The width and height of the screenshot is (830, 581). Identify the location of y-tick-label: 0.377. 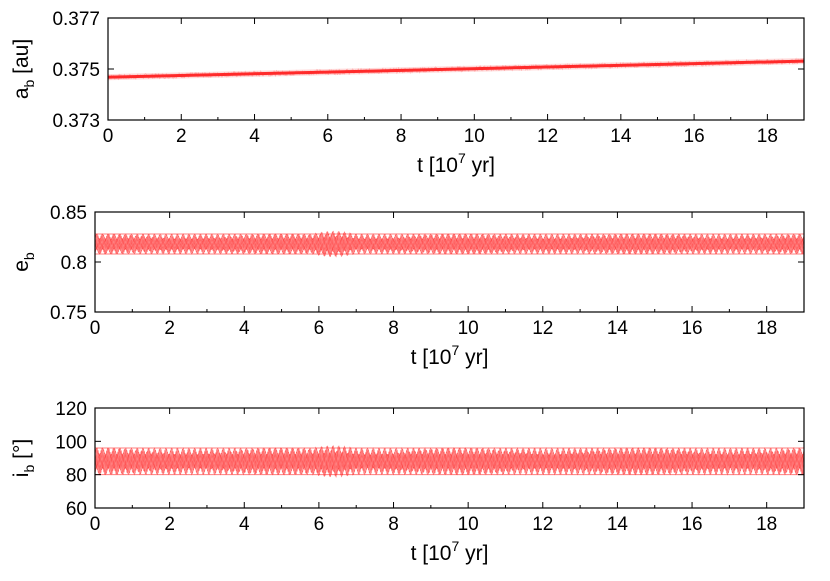
(76, 19).